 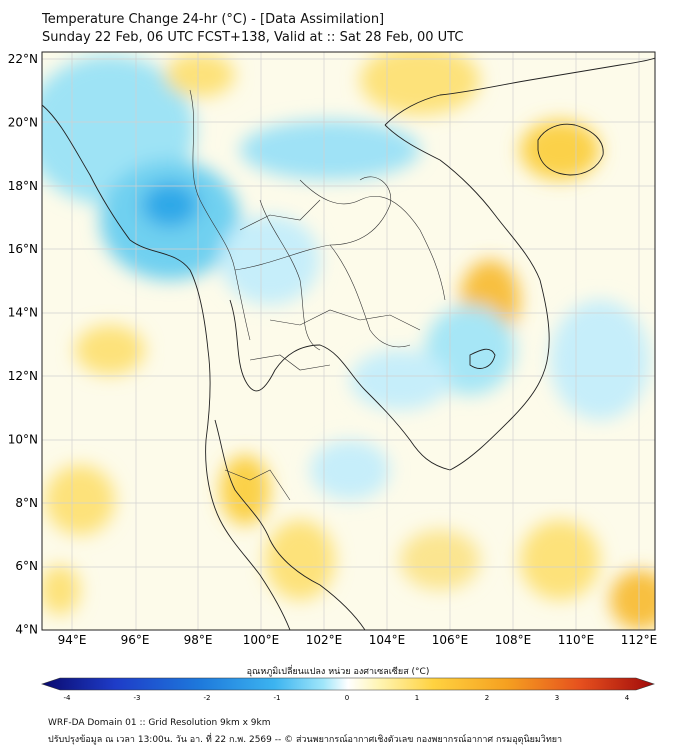 I want to click on colorbar-tick-label: 0, so click(x=347, y=698).